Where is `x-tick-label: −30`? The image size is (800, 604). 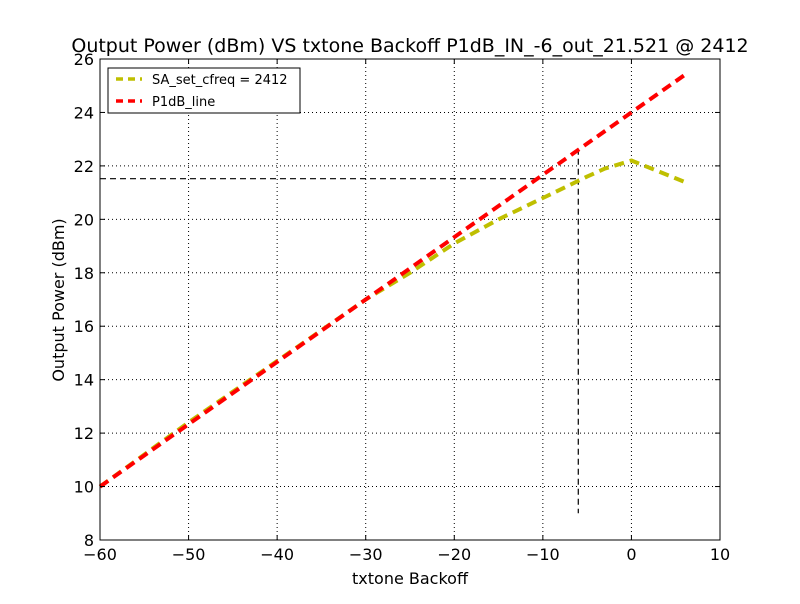 x-tick-label: −30 is located at coordinates (366, 554).